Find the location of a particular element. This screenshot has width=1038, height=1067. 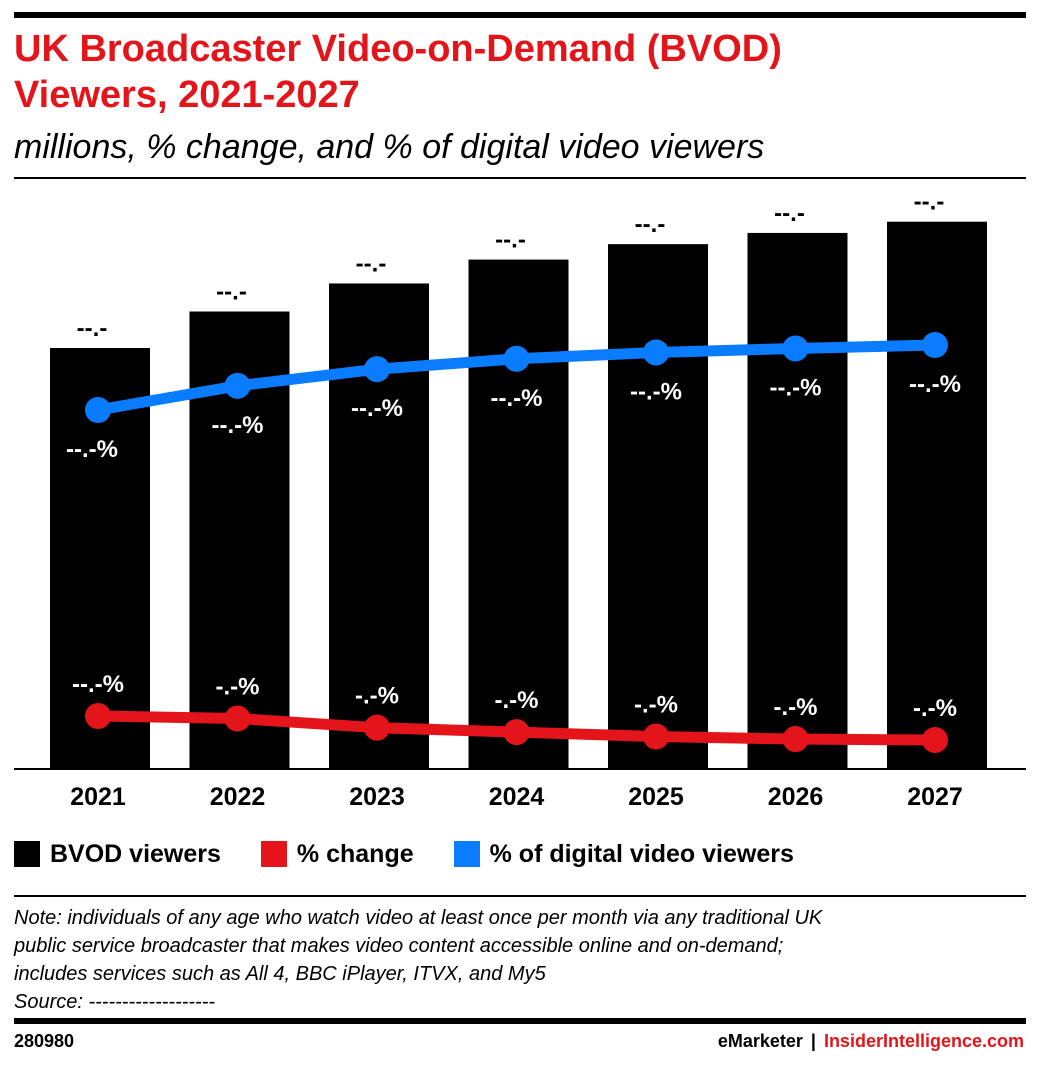

footer-brand: eMarketer | InsiderIntelligence.com is located at coordinates (871, 1041).